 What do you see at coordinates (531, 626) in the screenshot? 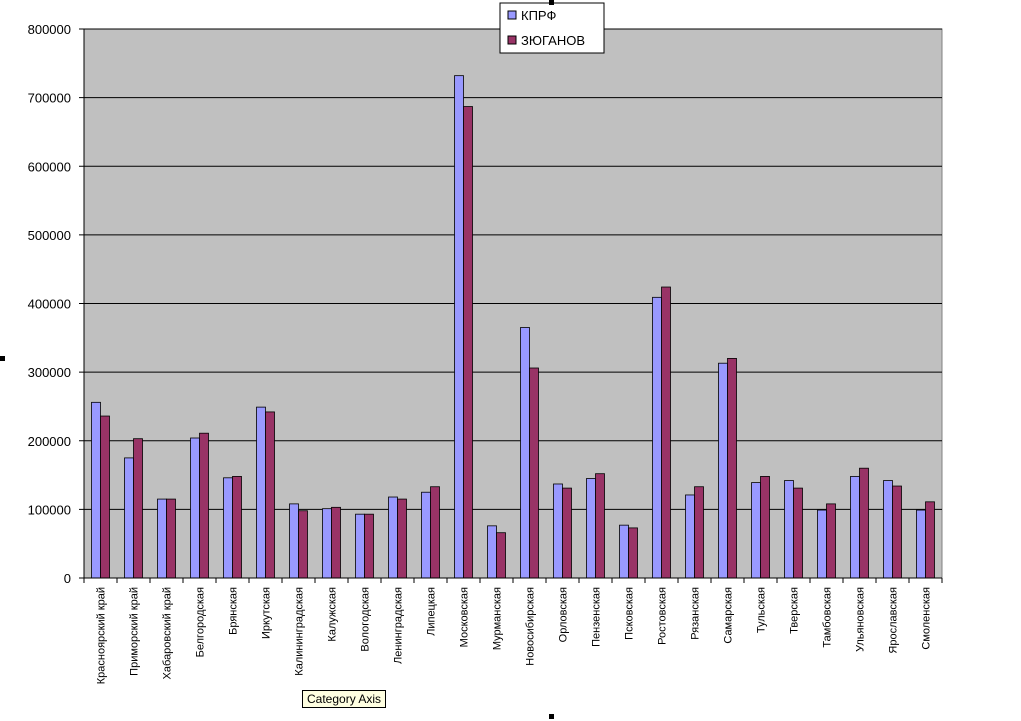
I see `category-label: Новосибирская` at bounding box center [531, 626].